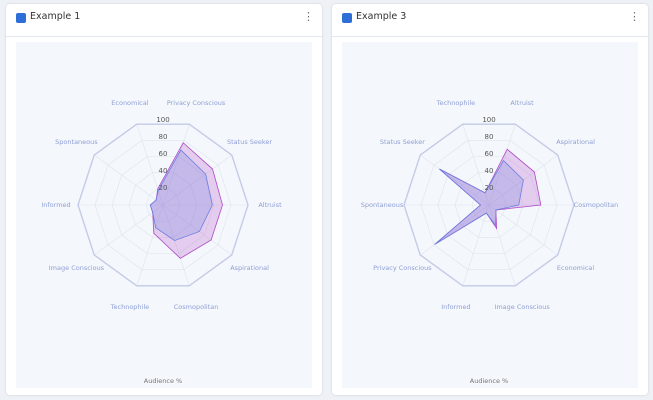  I want to click on card-header: Example 3 ⋮, so click(490, 20).